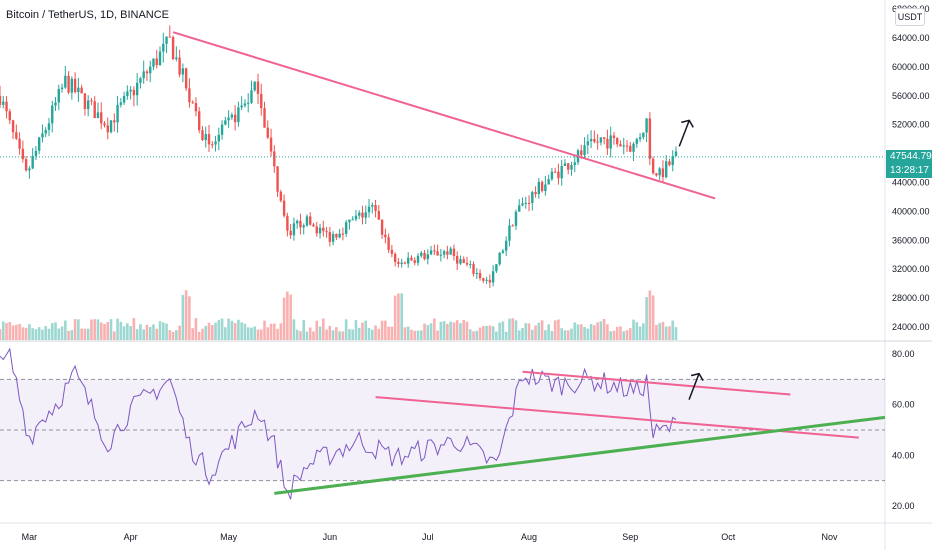  What do you see at coordinates (911, 269) in the screenshot?
I see `price-axis-label: 32000.00` at bounding box center [911, 269].